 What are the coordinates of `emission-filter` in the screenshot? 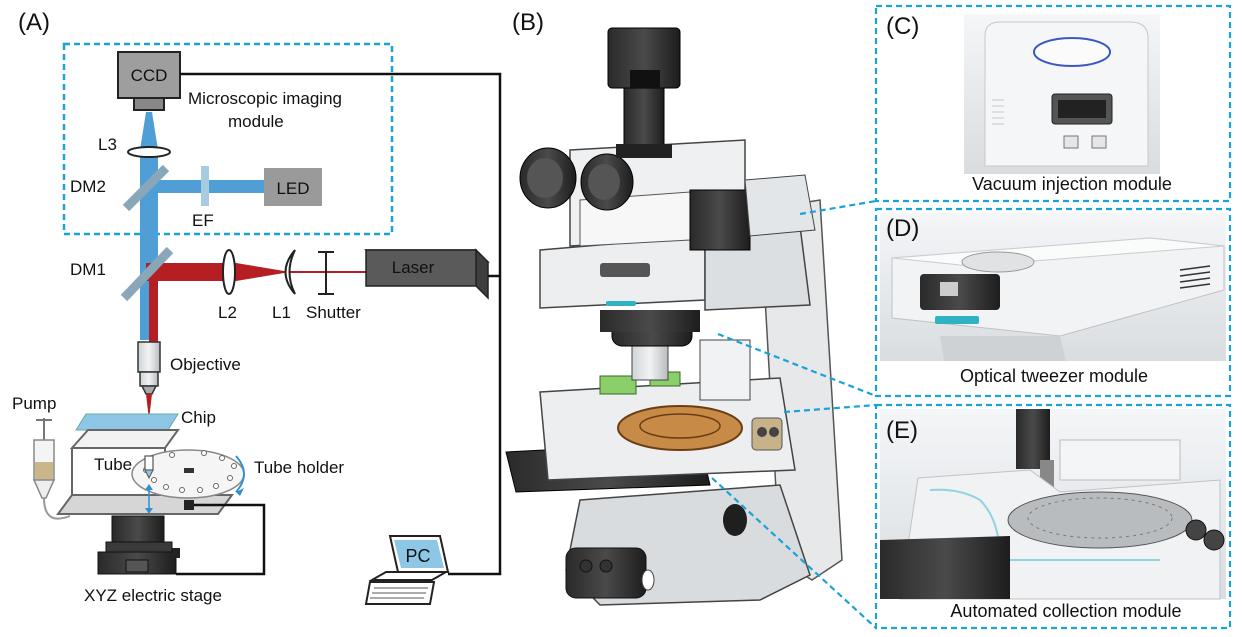 It's located at (205, 186).